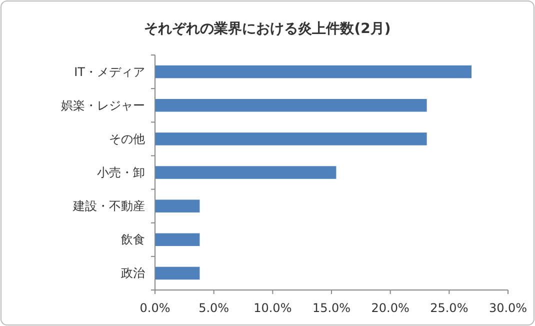  I want to click on y-tick-label: その他, so click(127, 139).